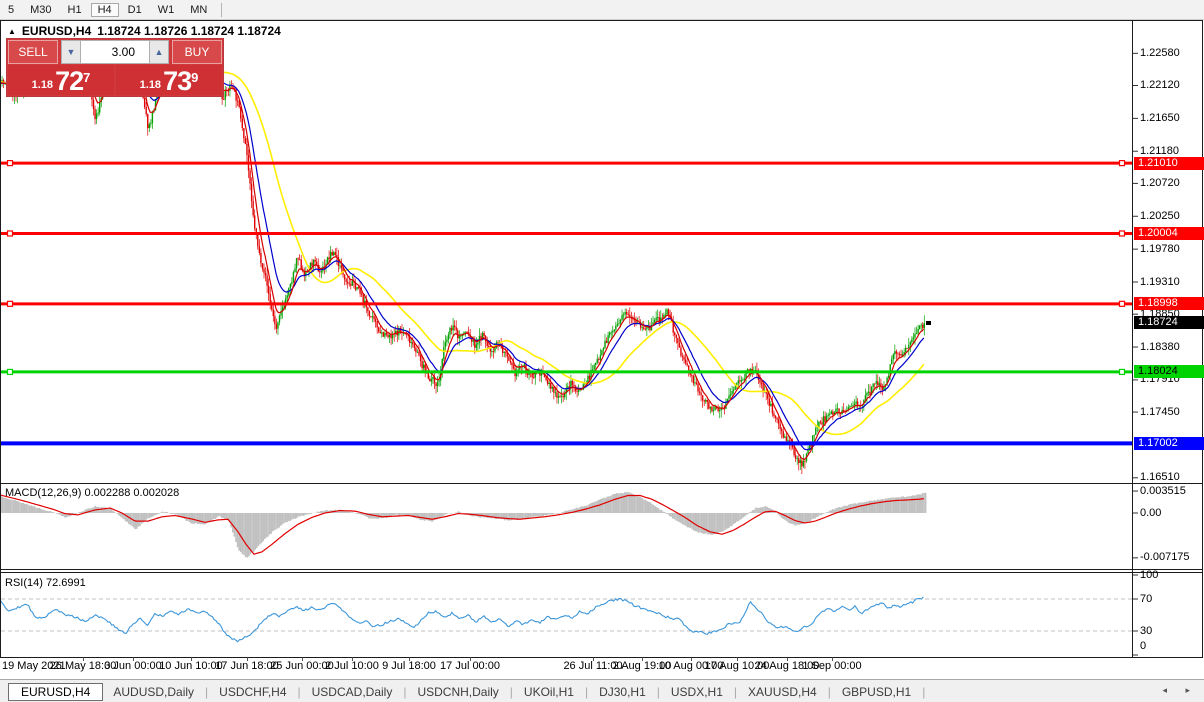 The width and height of the screenshot is (1204, 702). What do you see at coordinates (1160, 411) in the screenshot?
I see `price-axis-label: 1.17450` at bounding box center [1160, 411].